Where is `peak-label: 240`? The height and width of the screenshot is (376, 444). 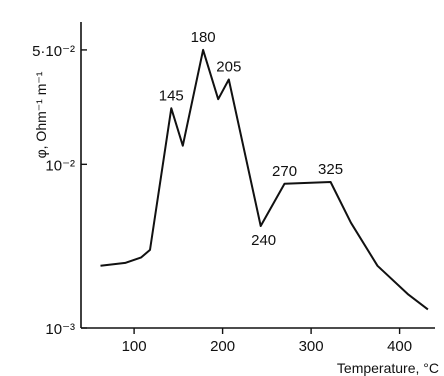
peak-label: 240 is located at coordinates (263, 240).